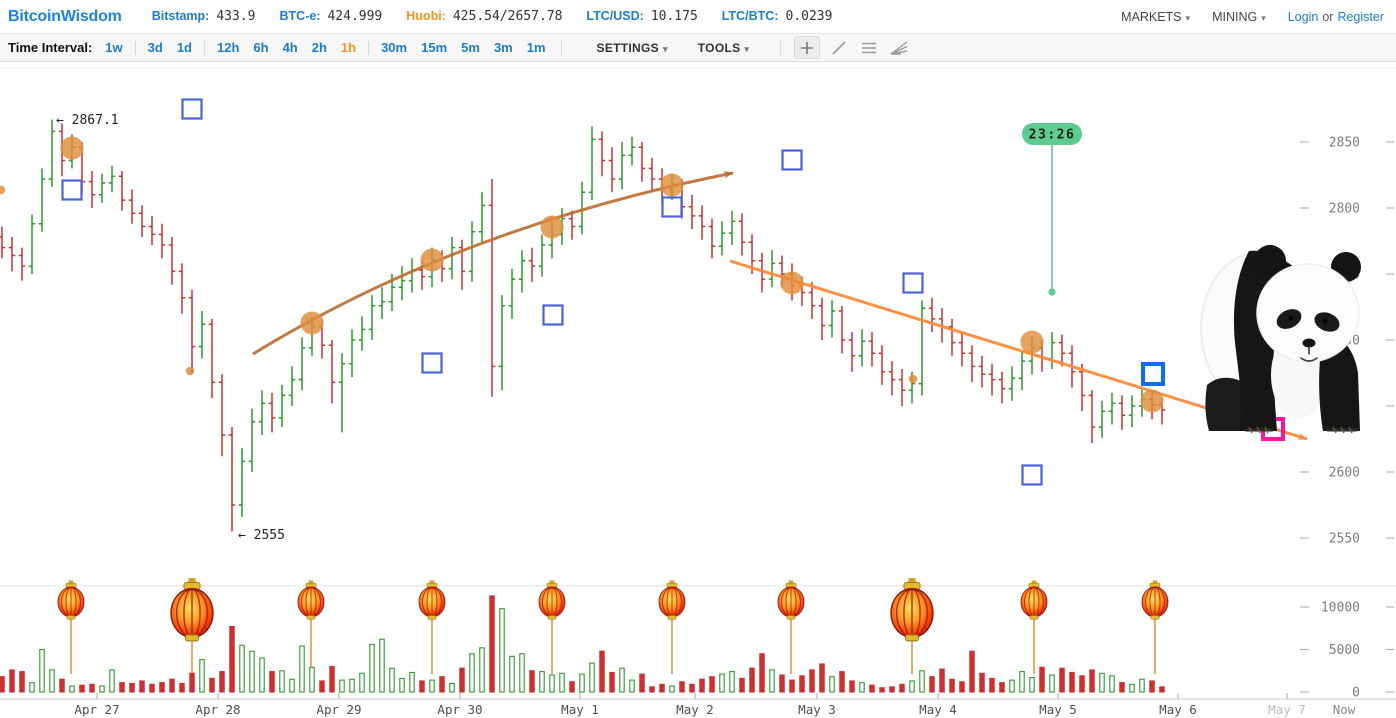  Describe the element at coordinates (65, 16) in the screenshot. I see `brand-logo: BitcoinWisdom` at that location.